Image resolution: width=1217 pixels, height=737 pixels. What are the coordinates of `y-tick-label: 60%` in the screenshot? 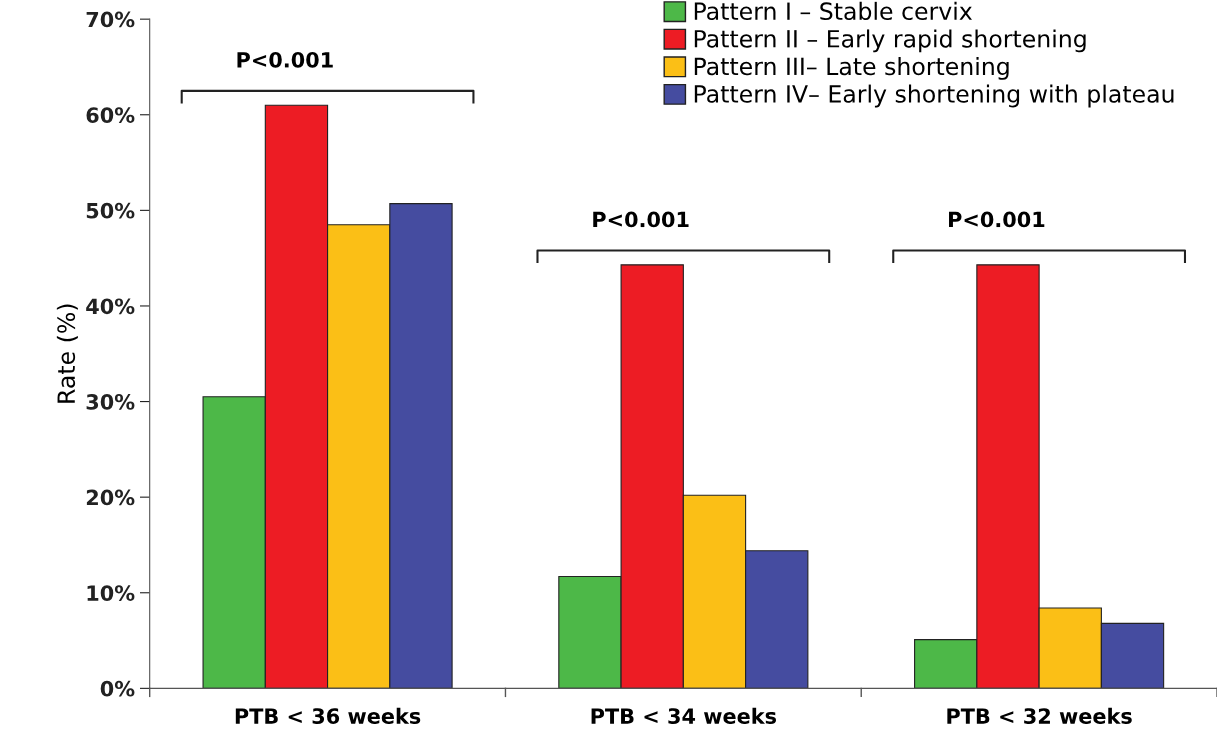 It's located at (110, 115).